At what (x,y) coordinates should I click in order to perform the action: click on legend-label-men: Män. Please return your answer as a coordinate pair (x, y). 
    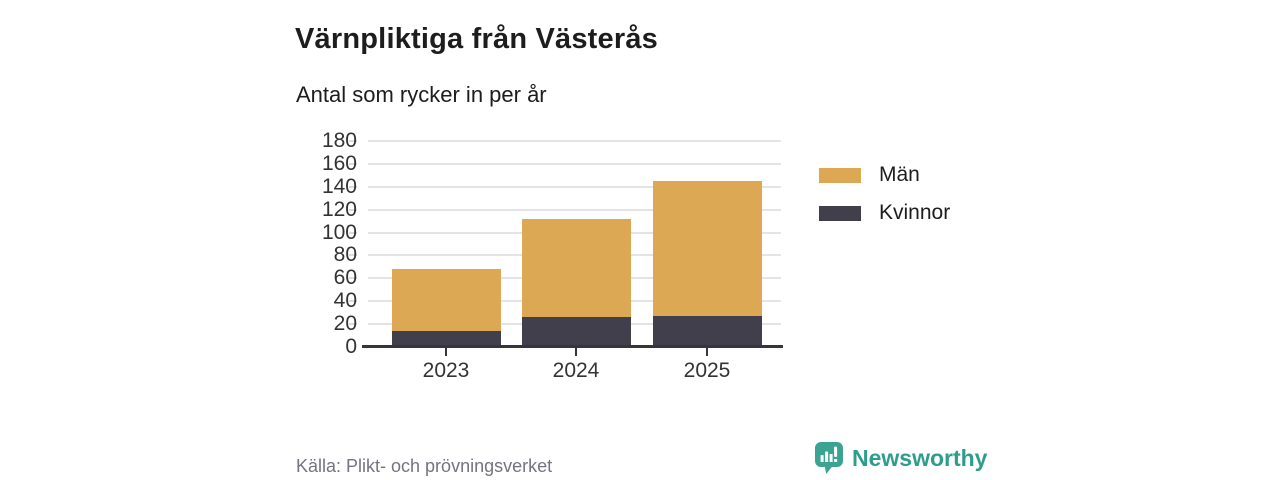
    Looking at the image, I should click on (899, 174).